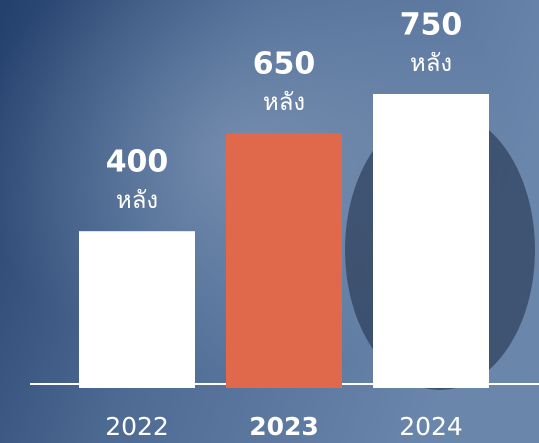 This screenshot has height=443, width=539. Describe the element at coordinates (137, 426) in the screenshot. I see `x-tick-label: 2022` at that location.